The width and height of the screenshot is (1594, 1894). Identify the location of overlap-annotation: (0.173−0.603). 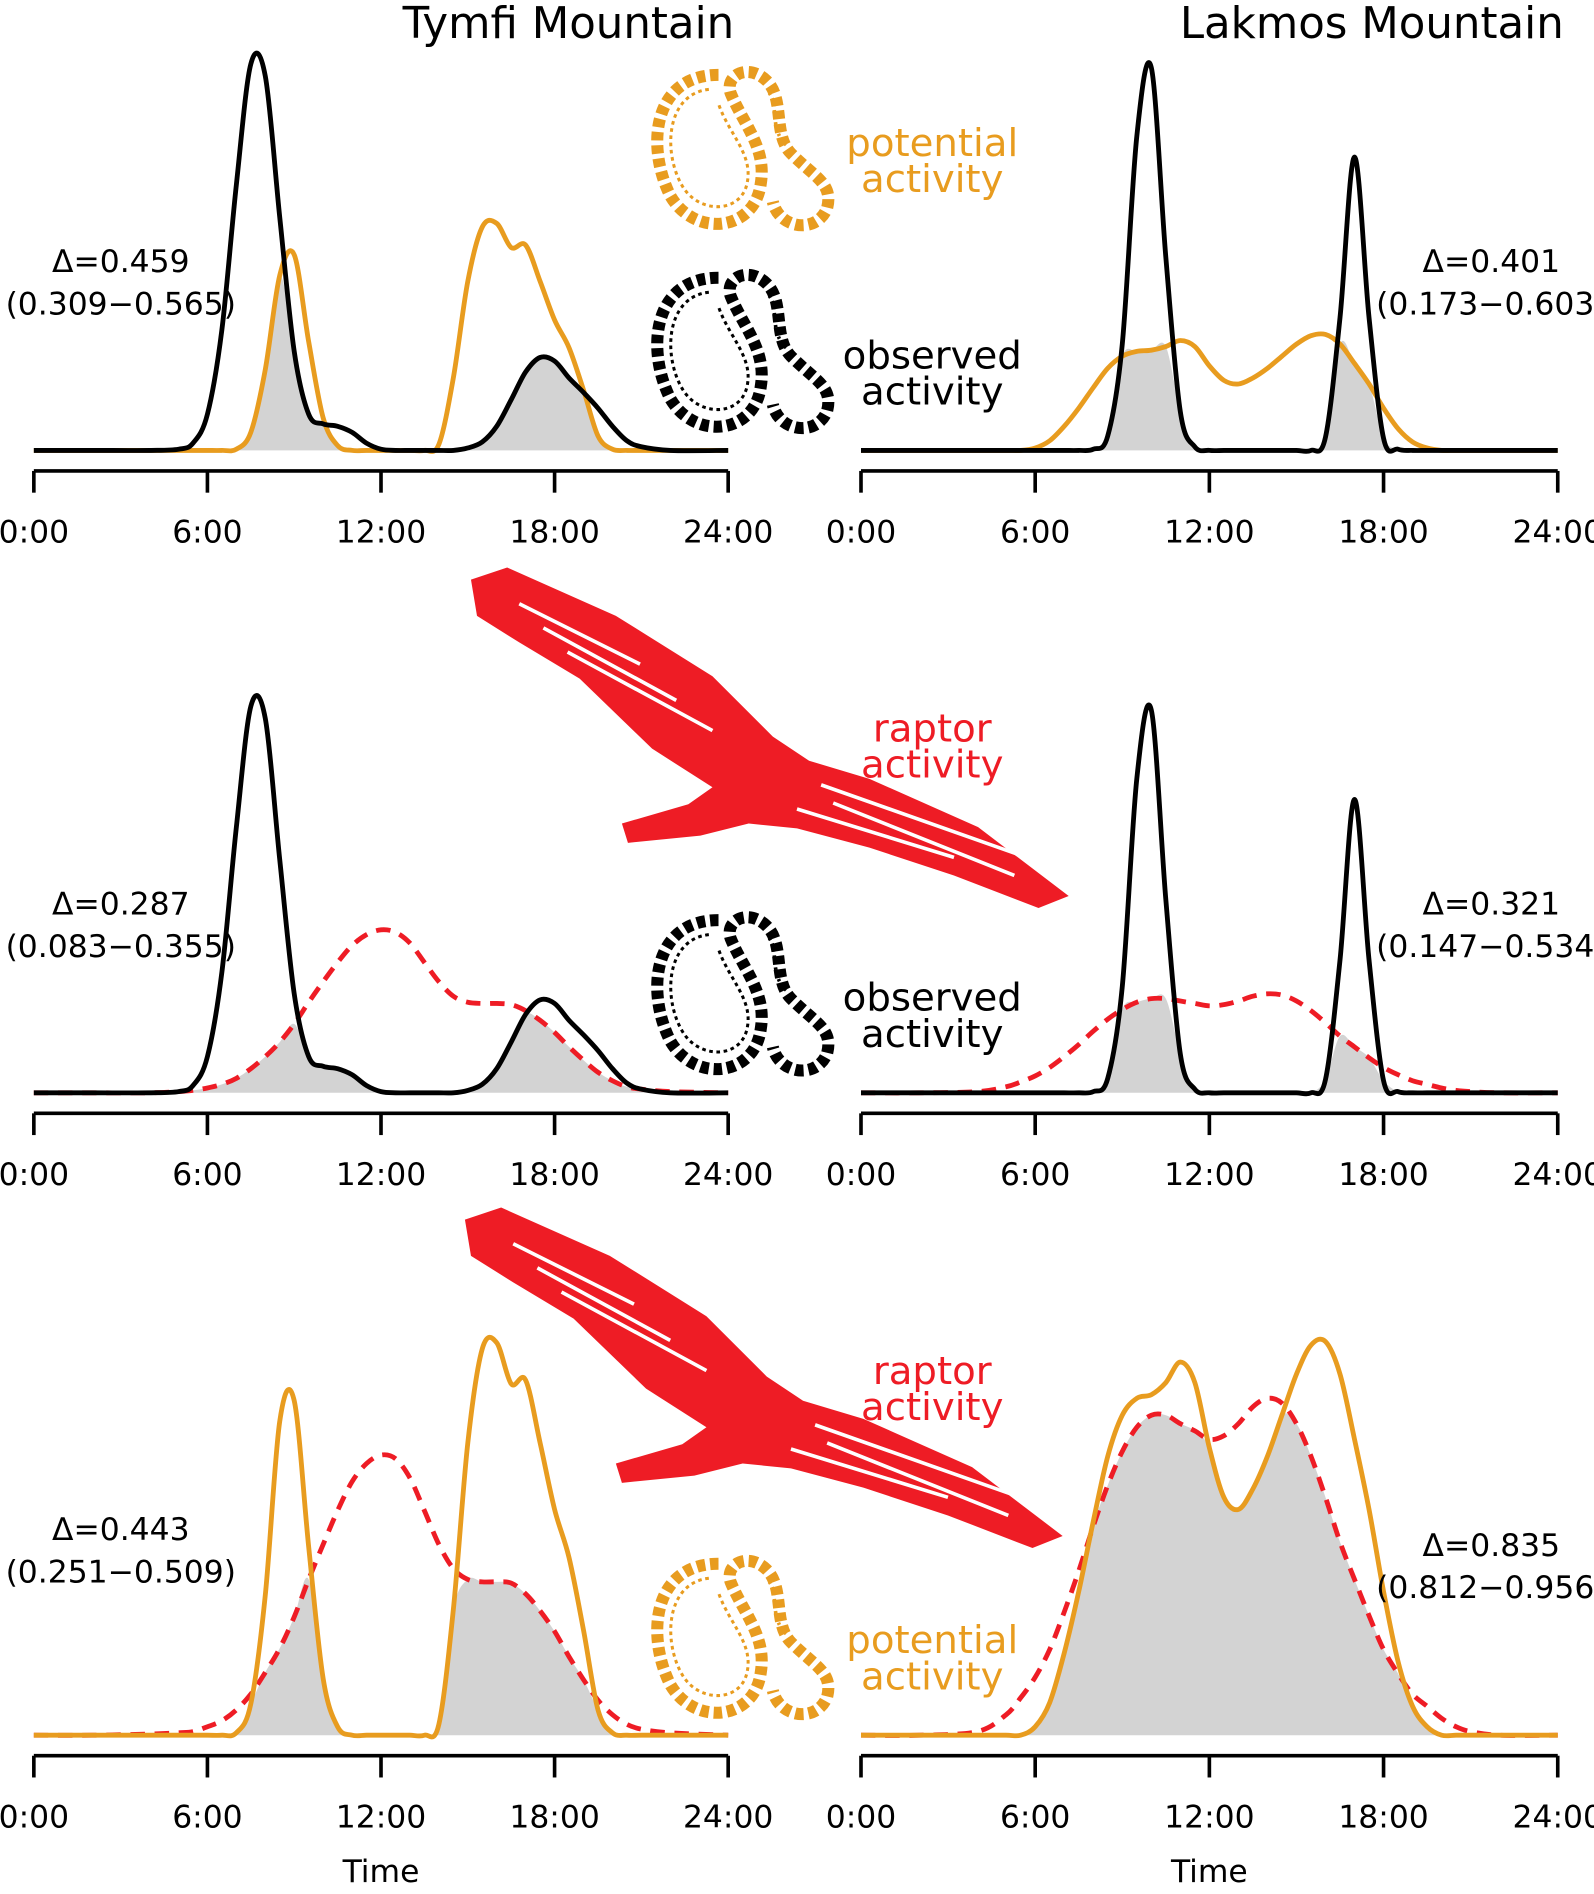
(1485, 305).